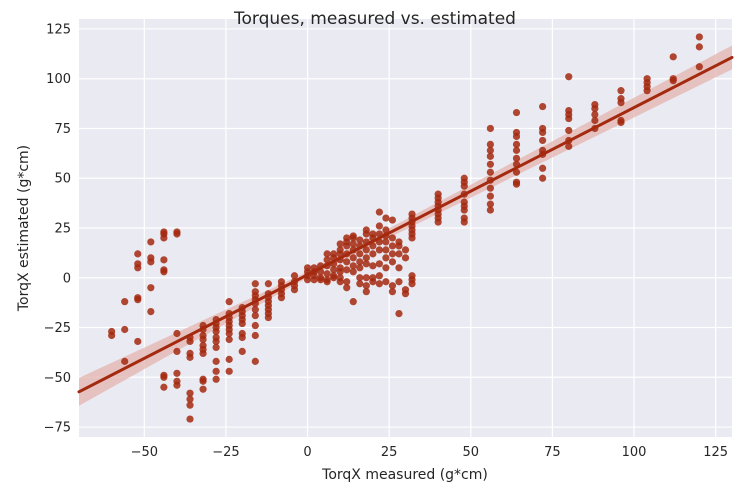 Image resolution: width=750 pixels, height=500 pixels. What do you see at coordinates (58, 79) in the screenshot?
I see `y-tick-label: 100` at bounding box center [58, 79].